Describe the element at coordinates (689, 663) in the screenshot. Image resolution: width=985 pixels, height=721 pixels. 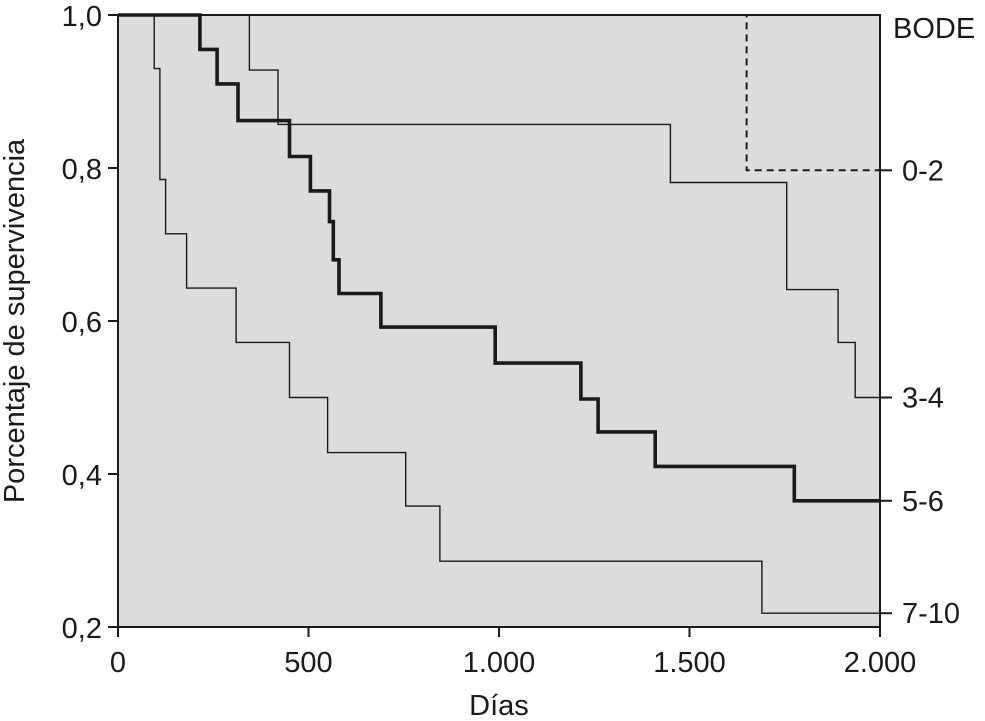
I see `x-tick-label: 1.500` at that location.